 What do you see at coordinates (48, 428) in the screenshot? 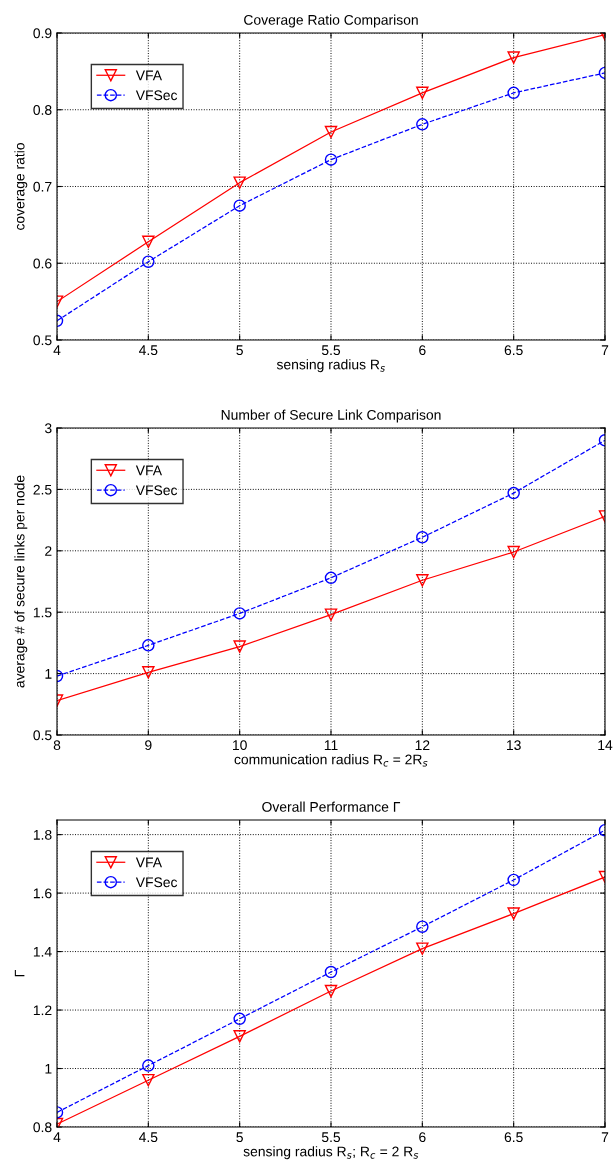
I see `y-tick-label: 3` at bounding box center [48, 428].